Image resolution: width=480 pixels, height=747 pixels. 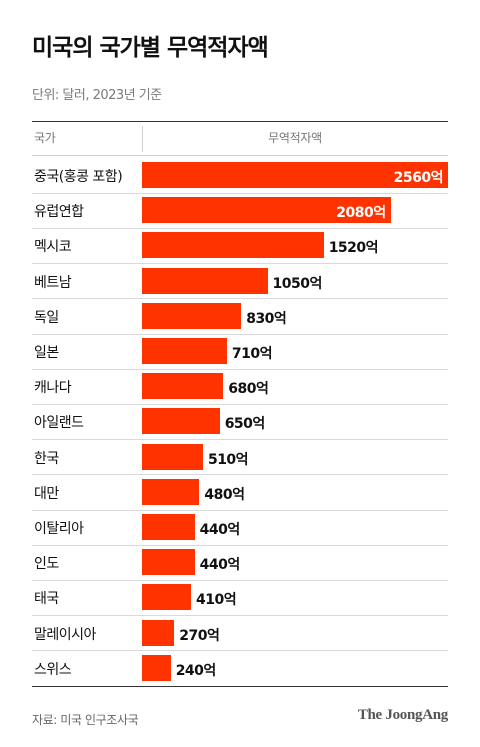 What do you see at coordinates (252, 354) in the screenshot?
I see `value-label: 710억` at bounding box center [252, 354].